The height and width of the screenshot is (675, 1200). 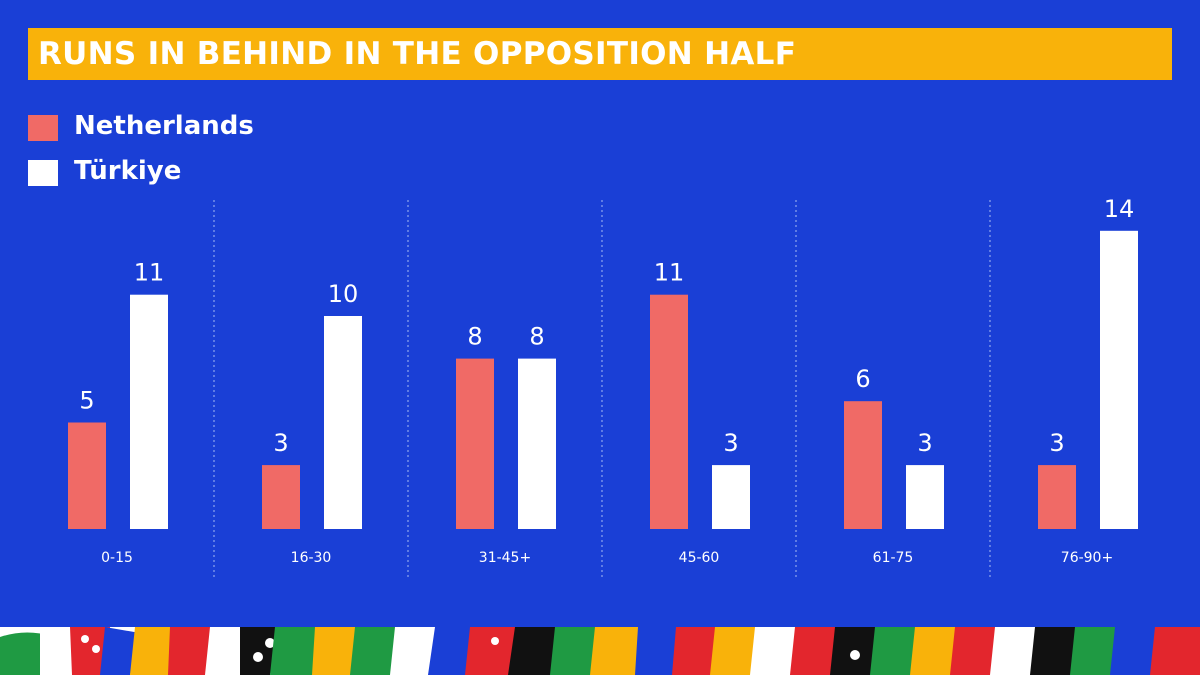 I want to click on bar-turkiye-76-90+, so click(x=1119, y=380).